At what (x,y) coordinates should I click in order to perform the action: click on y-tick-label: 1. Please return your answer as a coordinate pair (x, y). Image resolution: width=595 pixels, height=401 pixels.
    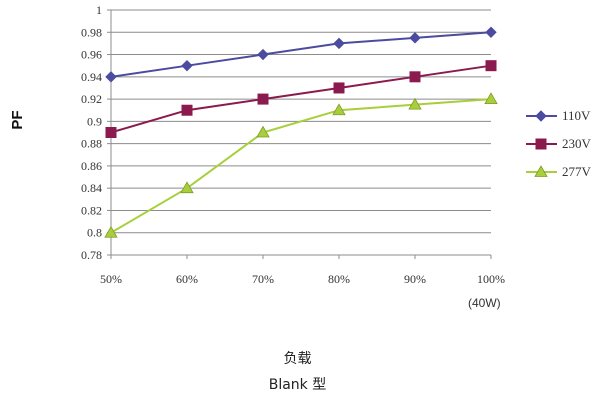
    Looking at the image, I should click on (99, 10).